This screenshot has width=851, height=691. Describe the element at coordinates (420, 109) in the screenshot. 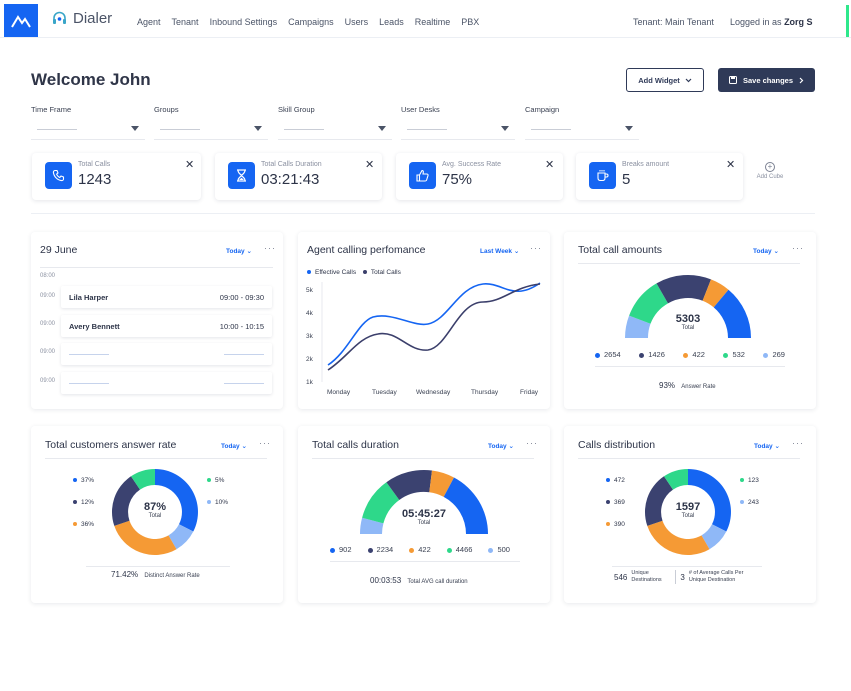

I see `filter-label-user-desks: User Desks` at that location.